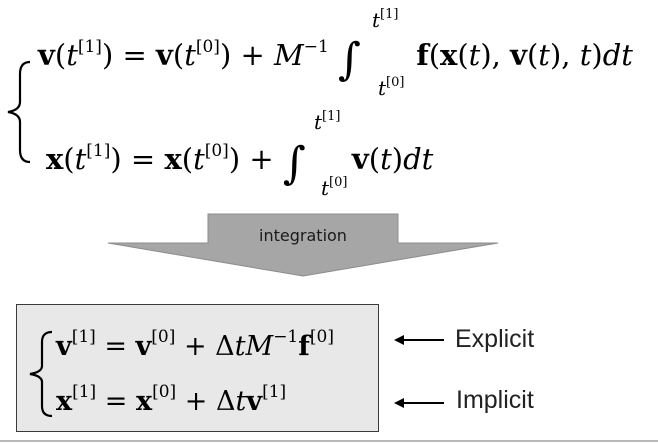 The image size is (658, 443). I want to click on integration-arrow, so click(303, 245).